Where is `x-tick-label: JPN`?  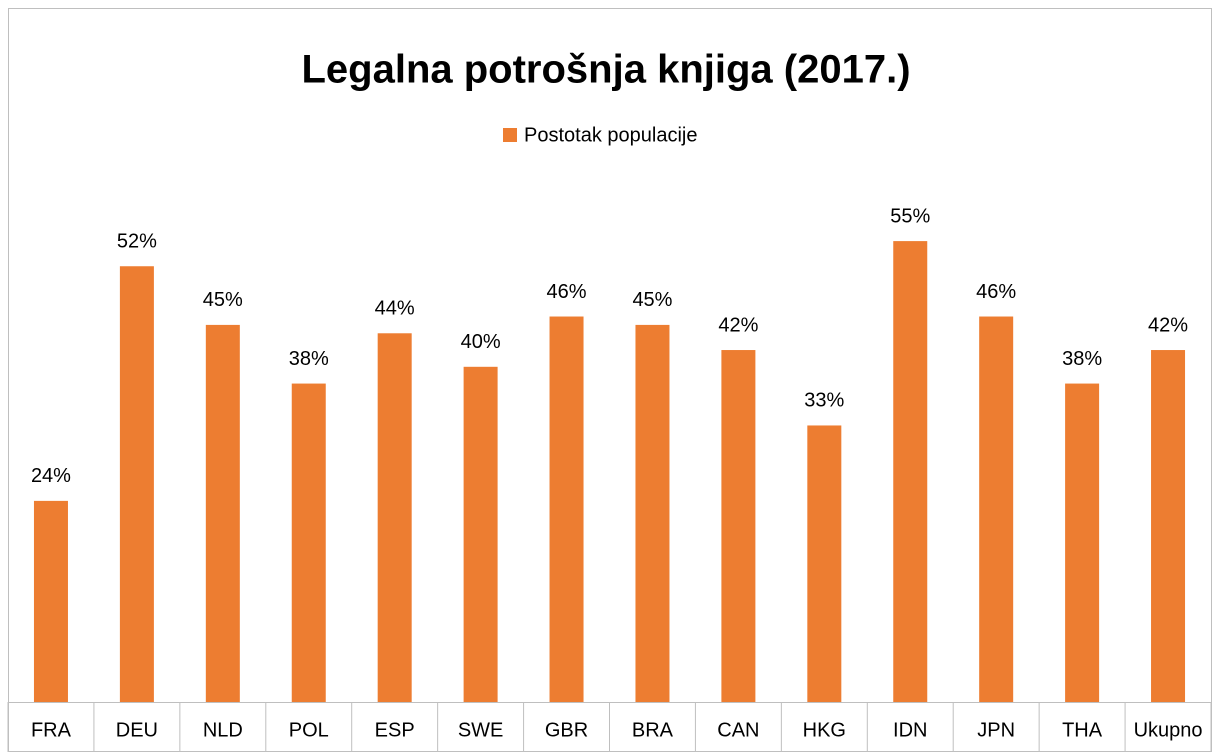
x-tick-label: JPN is located at coordinates (996, 730).